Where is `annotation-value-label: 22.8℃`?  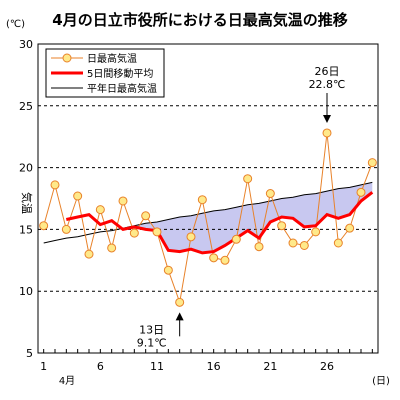 annotation-value-label: 22.8℃ is located at coordinates (327, 84).